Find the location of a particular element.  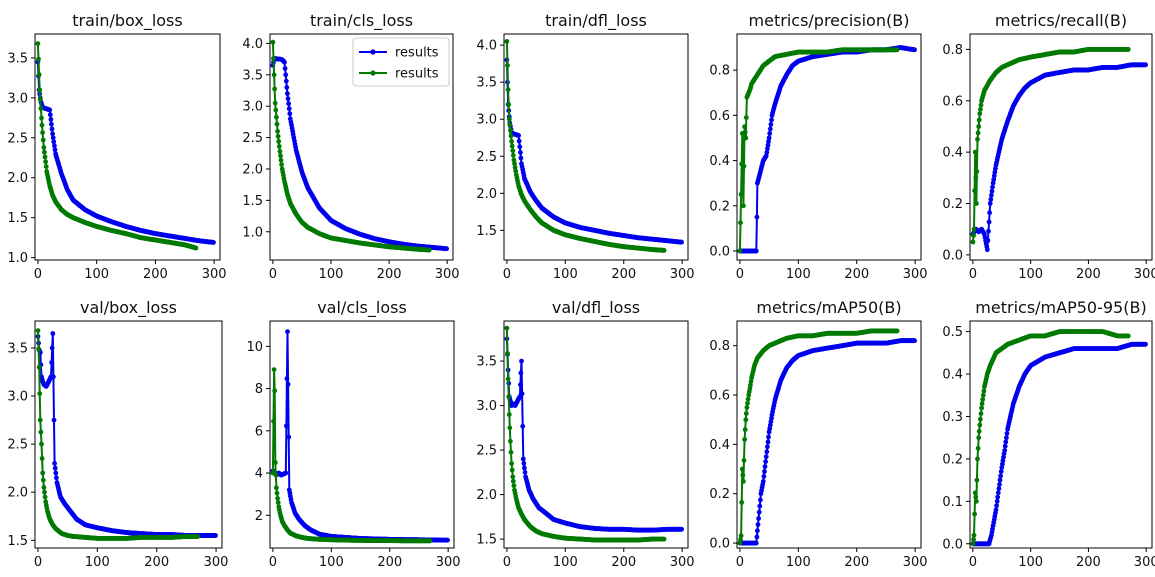

chart-title: train/box_loss is located at coordinates (127, 21).